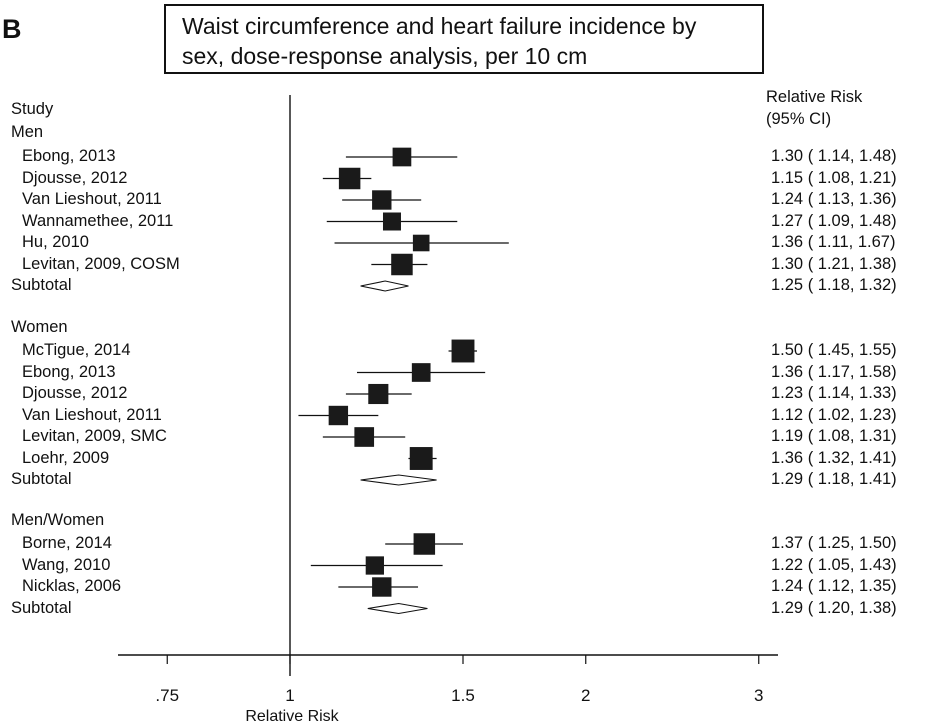 The width and height of the screenshot is (934, 724). I want to click on study-rr-ci: 1.15 ( 1.08, 1.21), so click(834, 177).